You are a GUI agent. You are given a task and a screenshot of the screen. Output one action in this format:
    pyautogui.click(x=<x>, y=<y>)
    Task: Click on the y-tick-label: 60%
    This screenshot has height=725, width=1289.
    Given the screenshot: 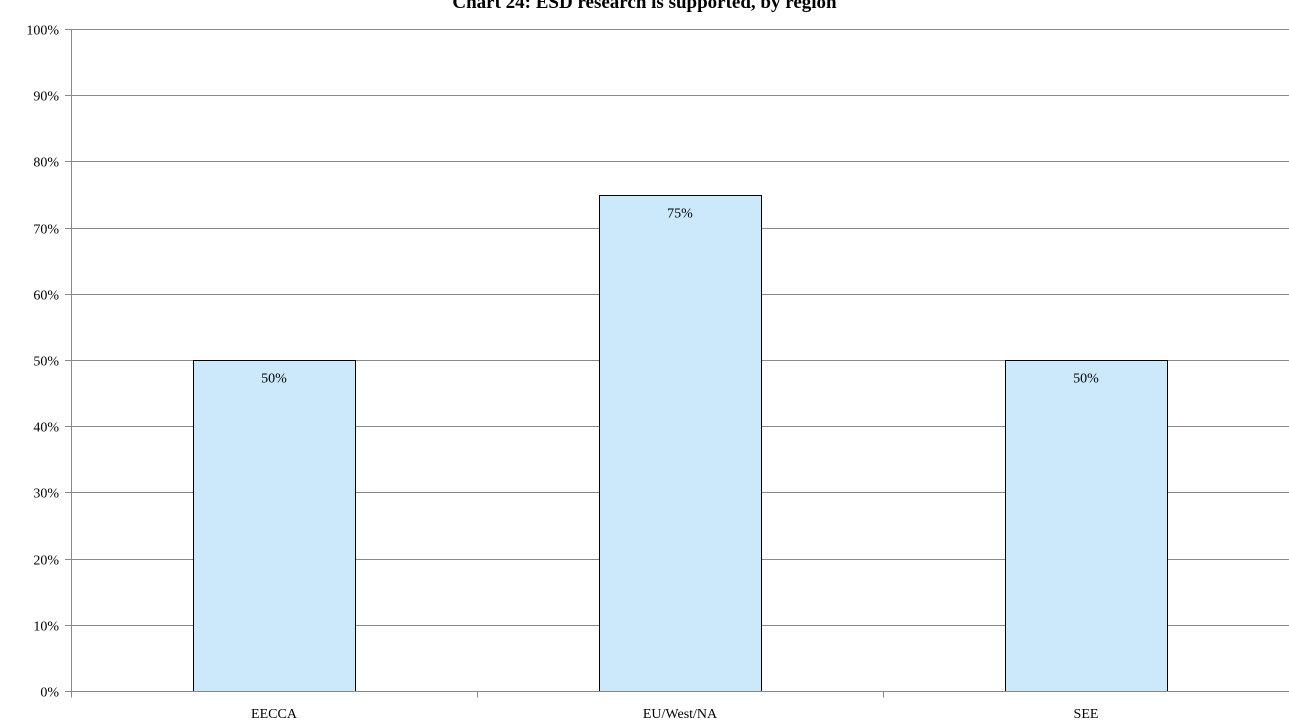 What is the action you would take?
    pyautogui.click(x=46, y=296)
    